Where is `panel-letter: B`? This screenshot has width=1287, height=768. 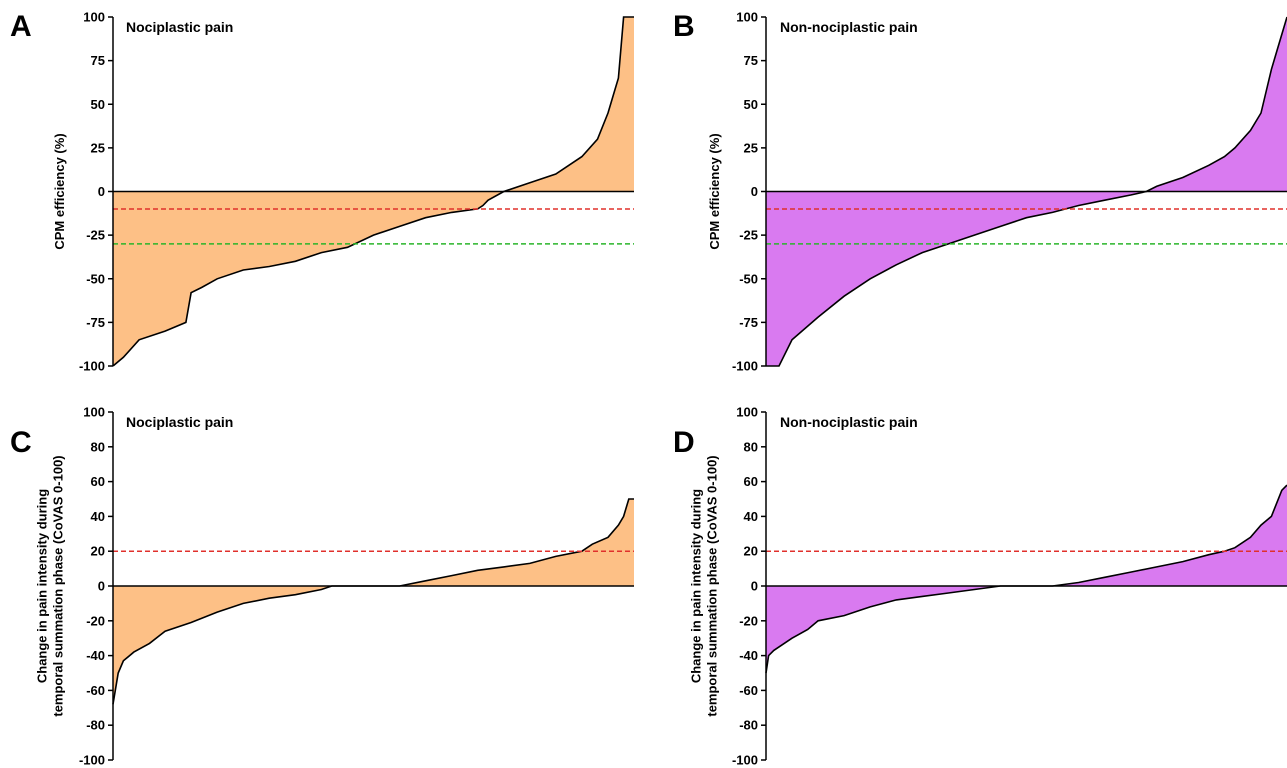
panel-letter: B is located at coordinates (684, 26).